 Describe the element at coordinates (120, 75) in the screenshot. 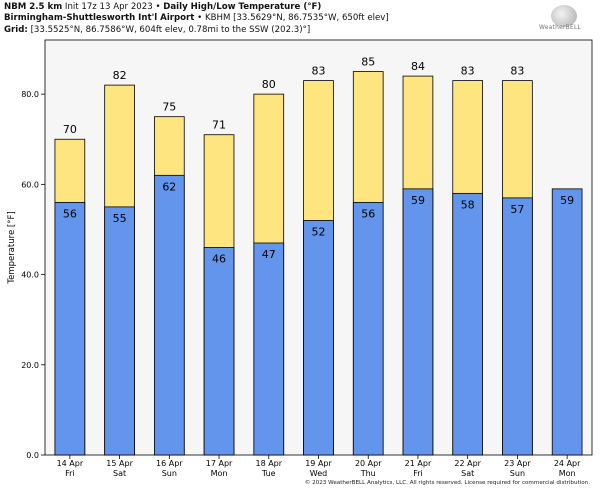

I see `high-temp-label: 82` at that location.